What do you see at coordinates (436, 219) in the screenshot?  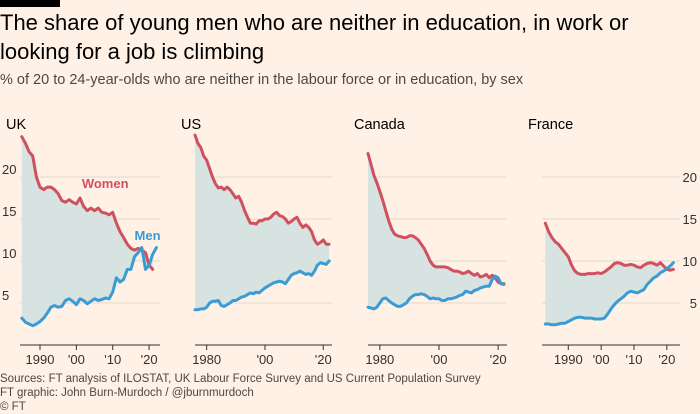 I see `canada-women-line` at bounding box center [436, 219].